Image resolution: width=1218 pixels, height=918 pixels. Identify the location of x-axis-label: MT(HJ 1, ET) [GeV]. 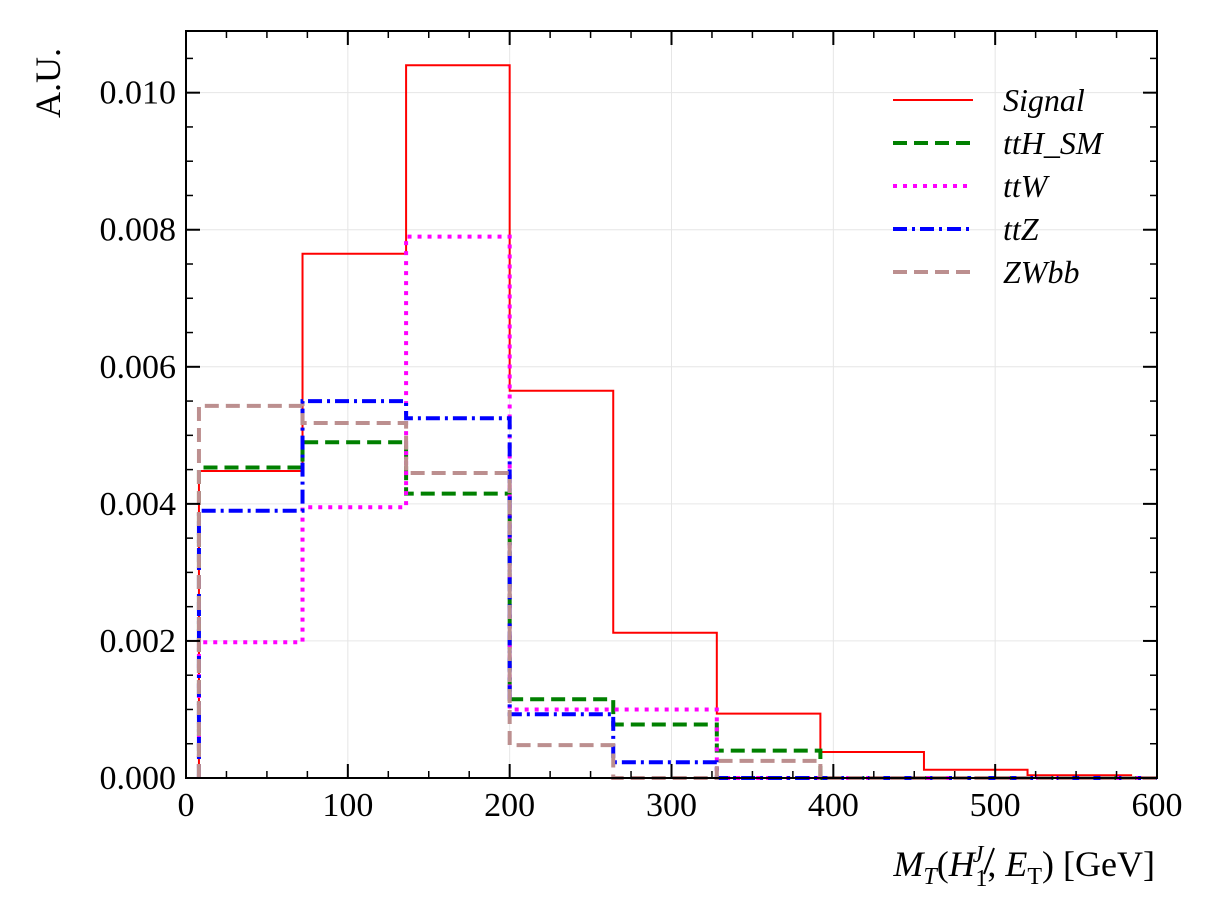
(1023, 867).